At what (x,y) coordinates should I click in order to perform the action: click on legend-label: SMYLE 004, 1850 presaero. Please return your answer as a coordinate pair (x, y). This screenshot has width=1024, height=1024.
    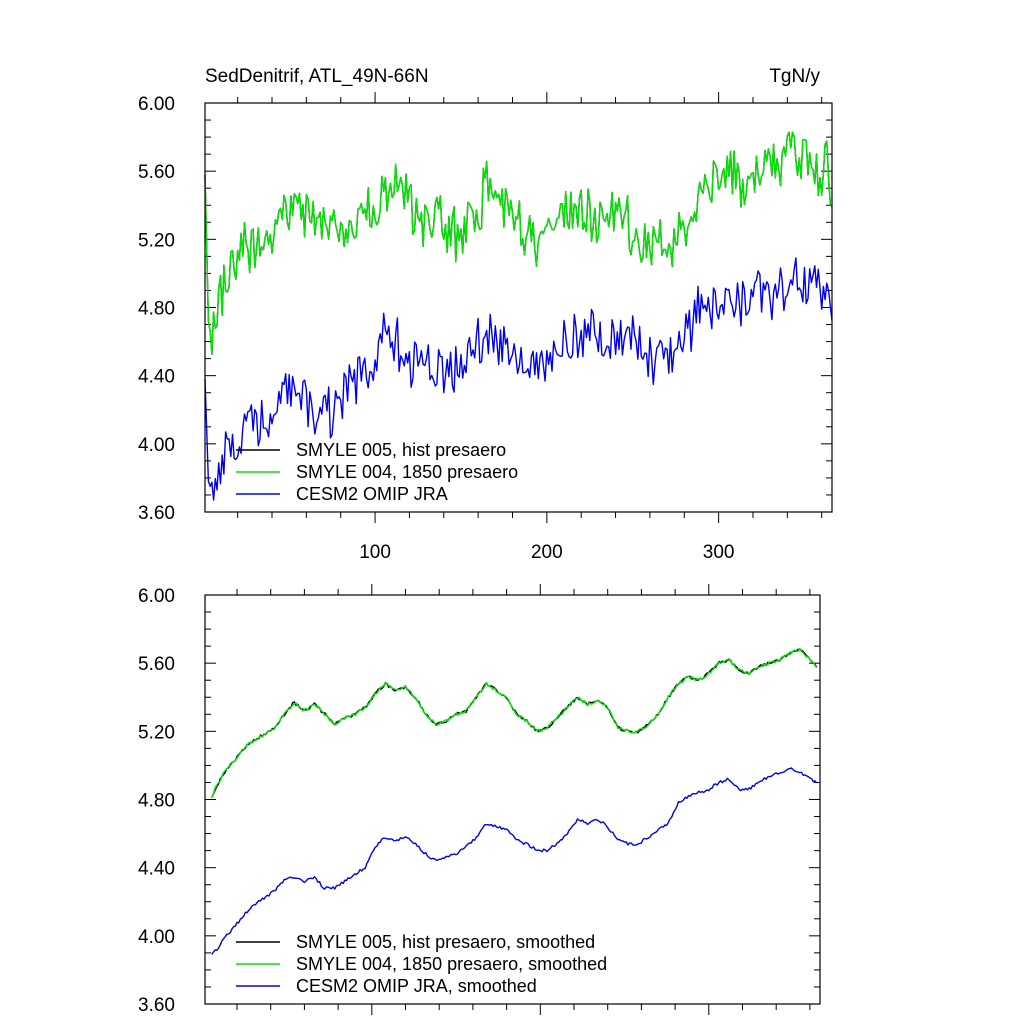
    Looking at the image, I should click on (407, 472).